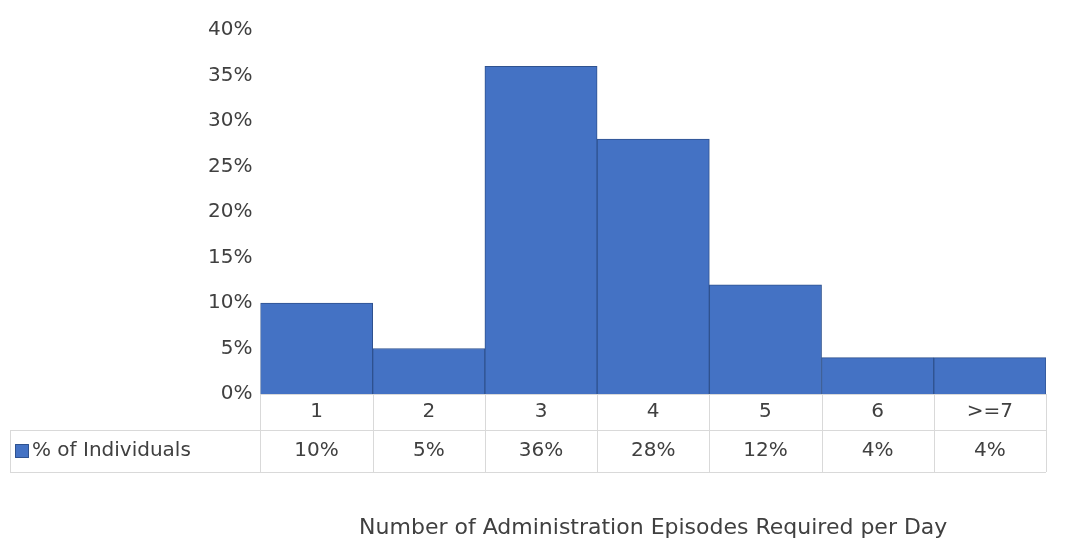  I want to click on y-tick-label: 35%, so click(230, 73).